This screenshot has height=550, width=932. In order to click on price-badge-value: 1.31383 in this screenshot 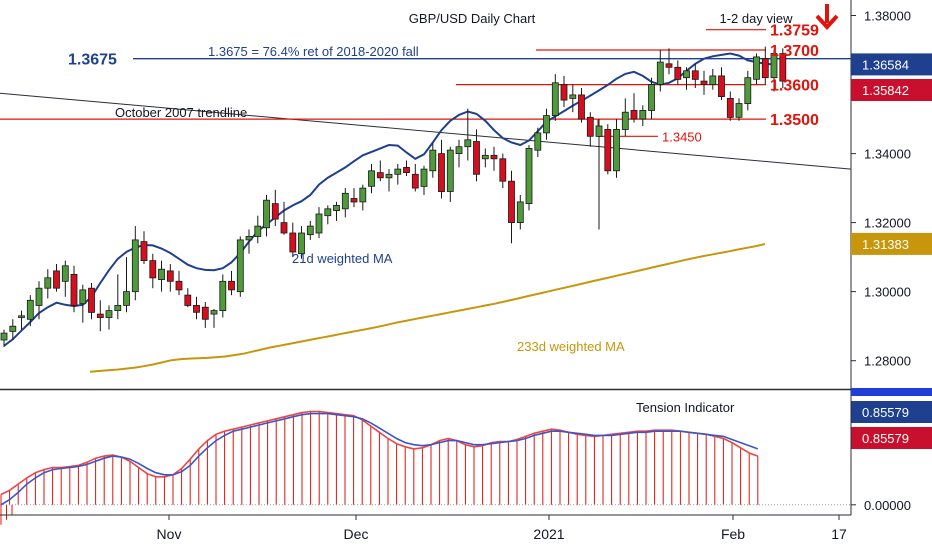, I will do `click(885, 244)`.